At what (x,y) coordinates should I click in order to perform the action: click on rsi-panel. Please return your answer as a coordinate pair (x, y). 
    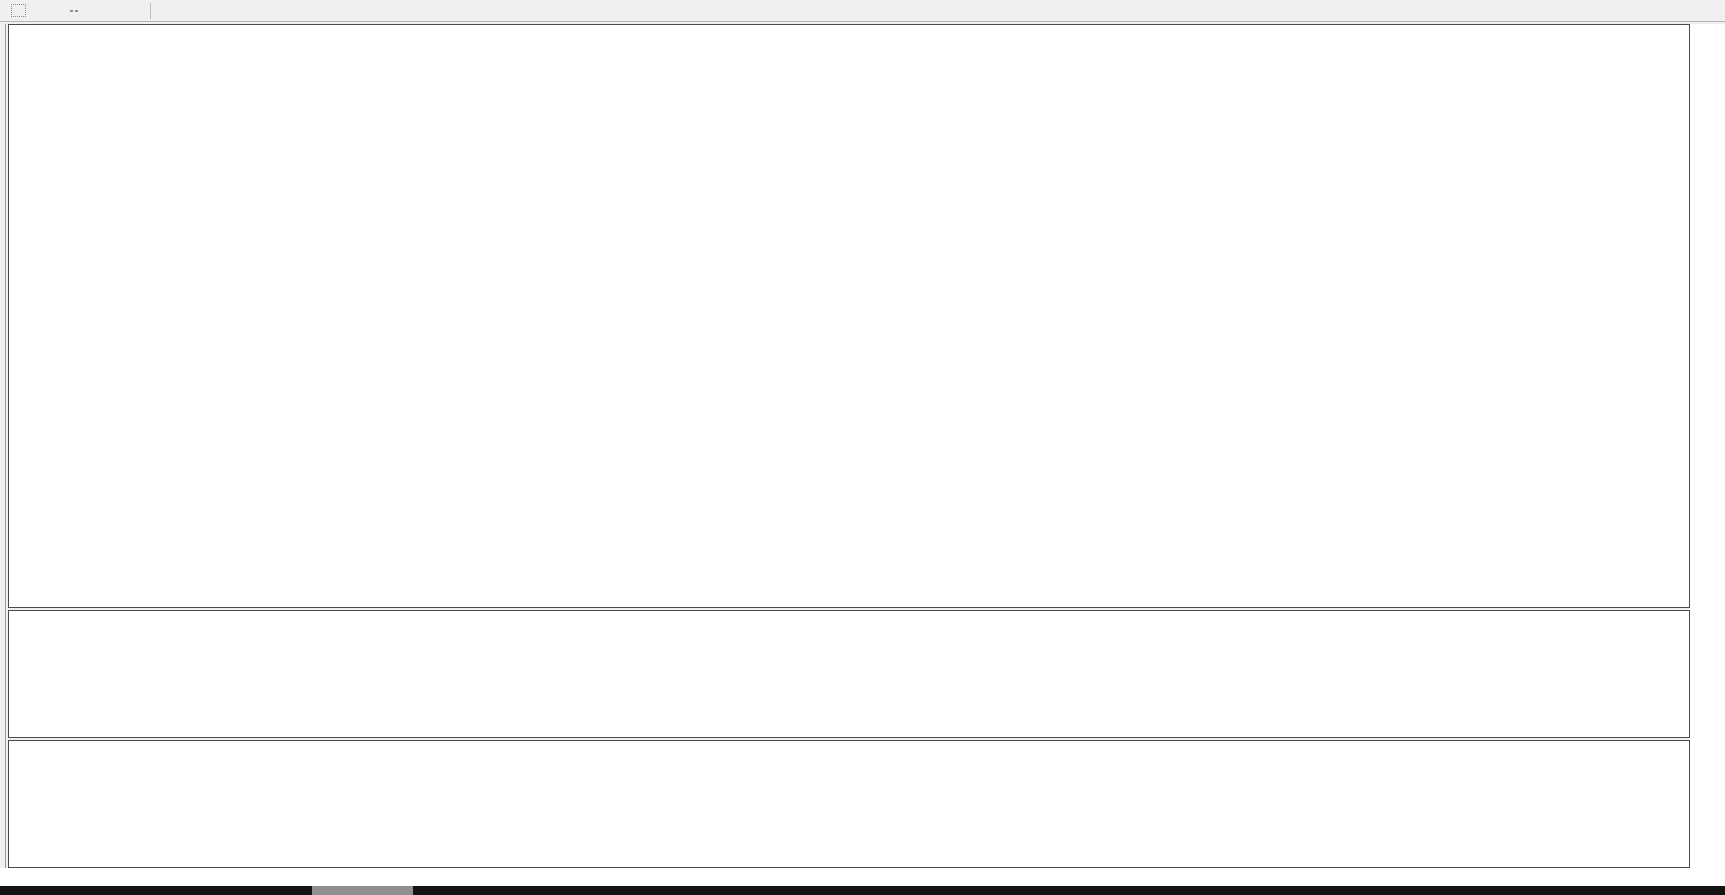
    Looking at the image, I should click on (849, 804).